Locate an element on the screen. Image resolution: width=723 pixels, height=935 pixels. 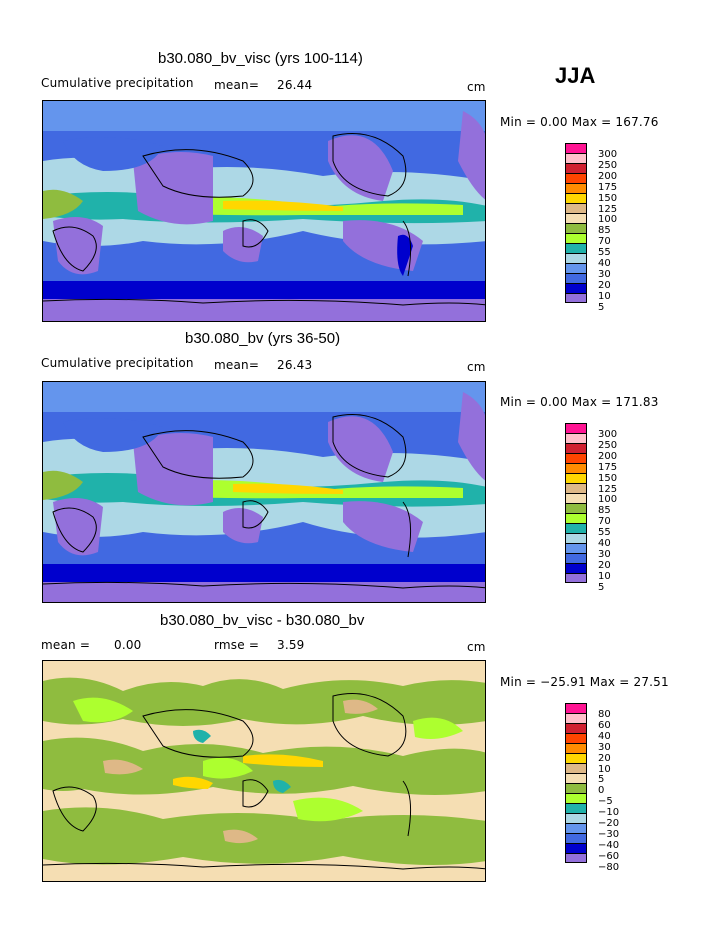
colorbar-tick: 150 is located at coordinates (608, 478).